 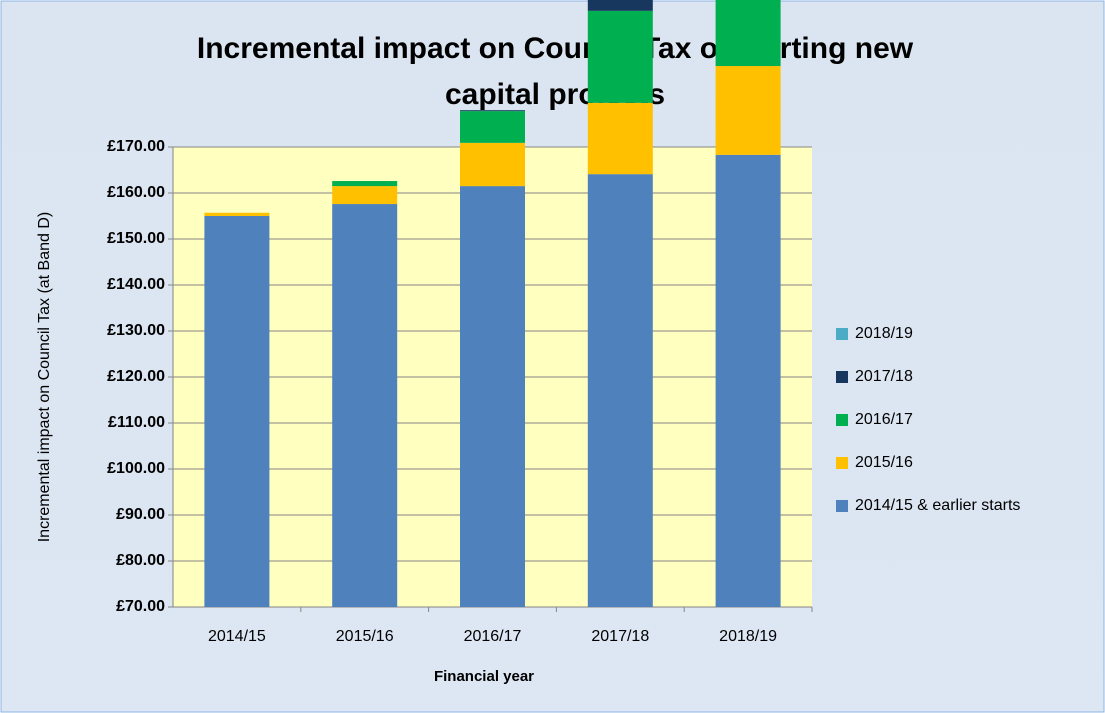 I want to click on x-tick-label: 2017/18, so click(x=620, y=636).